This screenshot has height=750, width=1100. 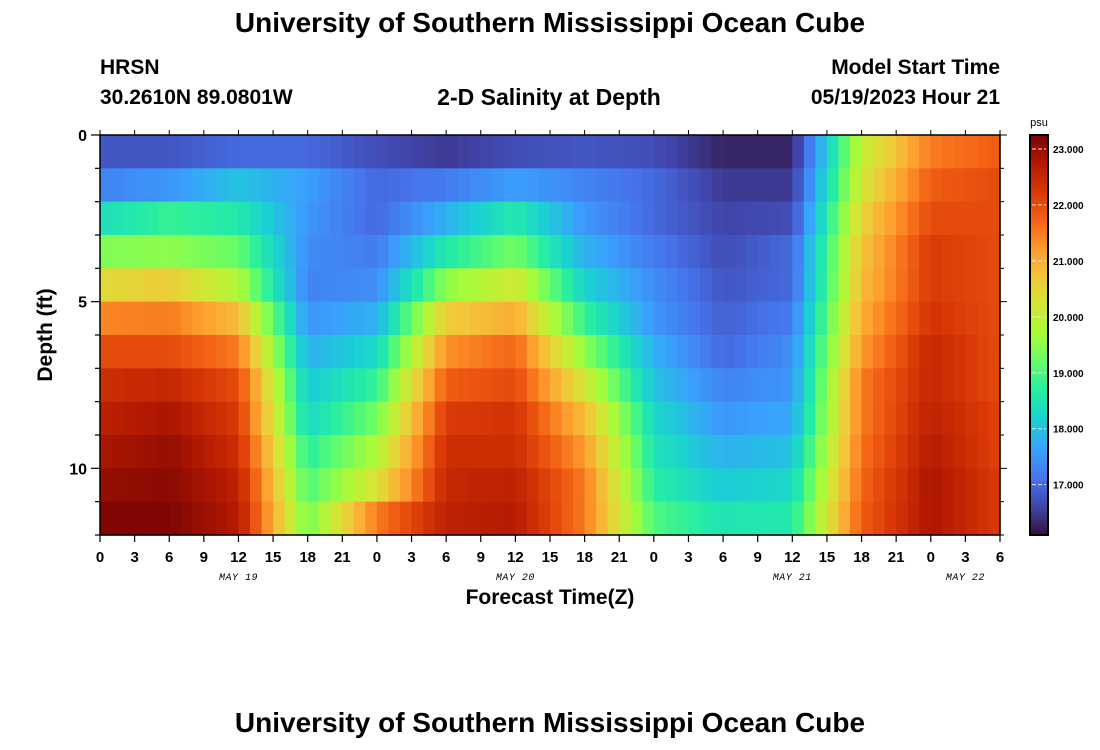 What do you see at coordinates (584, 557) in the screenshot?
I see `x-tick-label: 18` at bounding box center [584, 557].